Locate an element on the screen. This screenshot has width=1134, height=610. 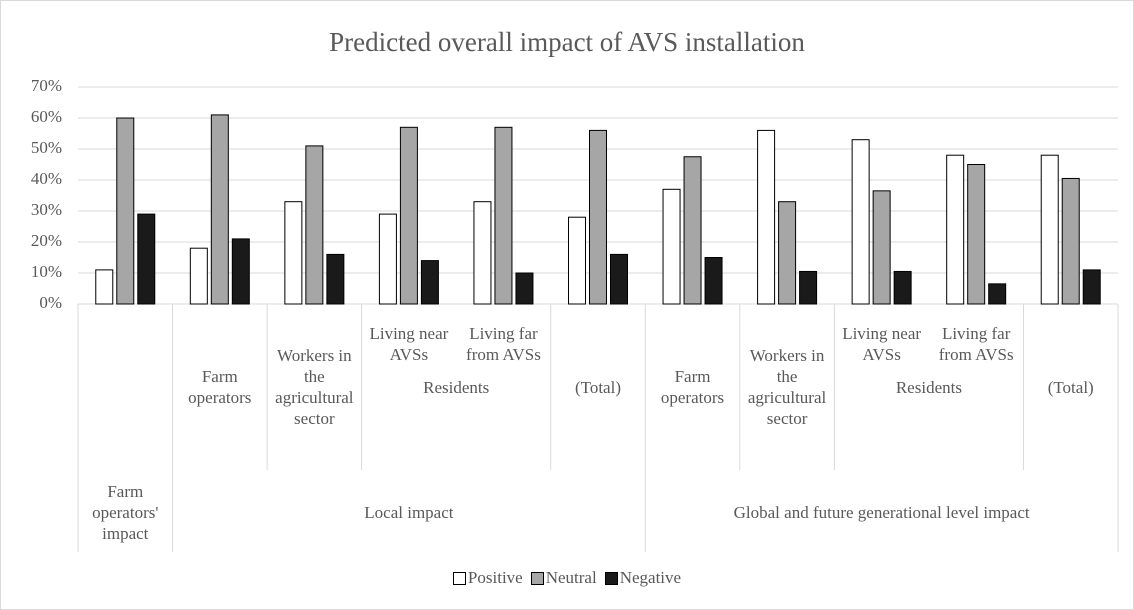
y-tick-label: 20% is located at coordinates (46, 240).